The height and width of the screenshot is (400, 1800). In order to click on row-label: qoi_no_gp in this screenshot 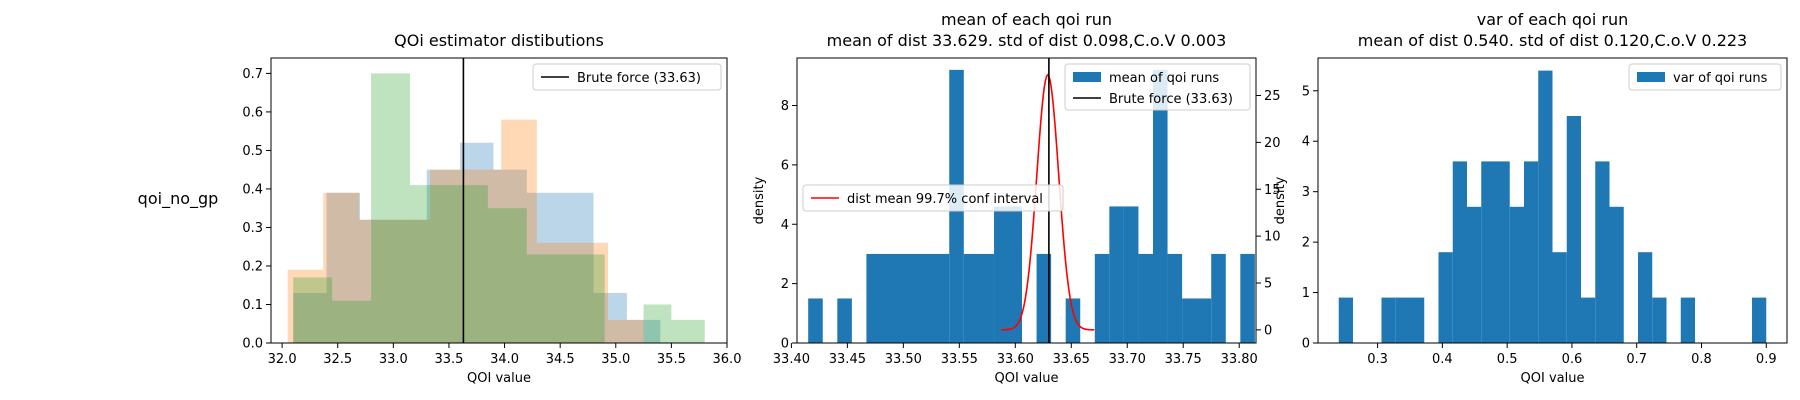, I will do `click(178, 199)`.